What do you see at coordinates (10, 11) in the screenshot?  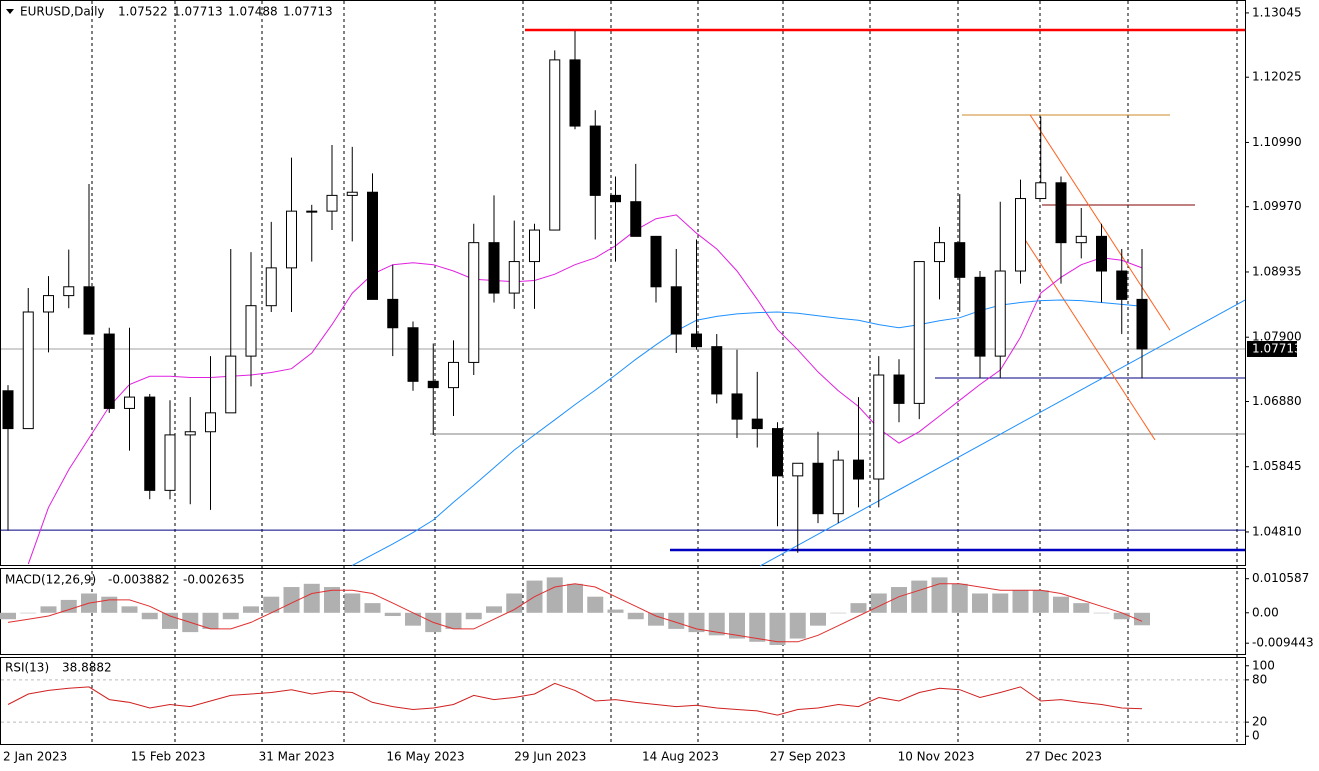 I see `menu-arrow` at bounding box center [10, 11].